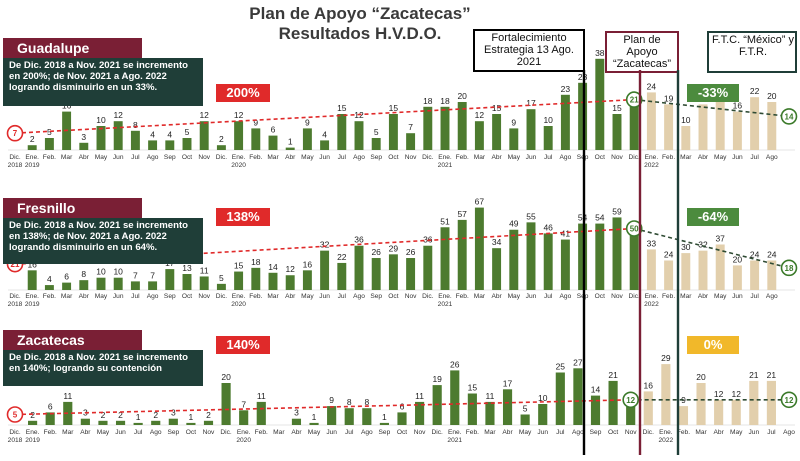 The width and height of the screenshot is (800, 461). Describe the element at coordinates (561, 367) in the screenshot. I see `bar-value-label: 25` at that location.